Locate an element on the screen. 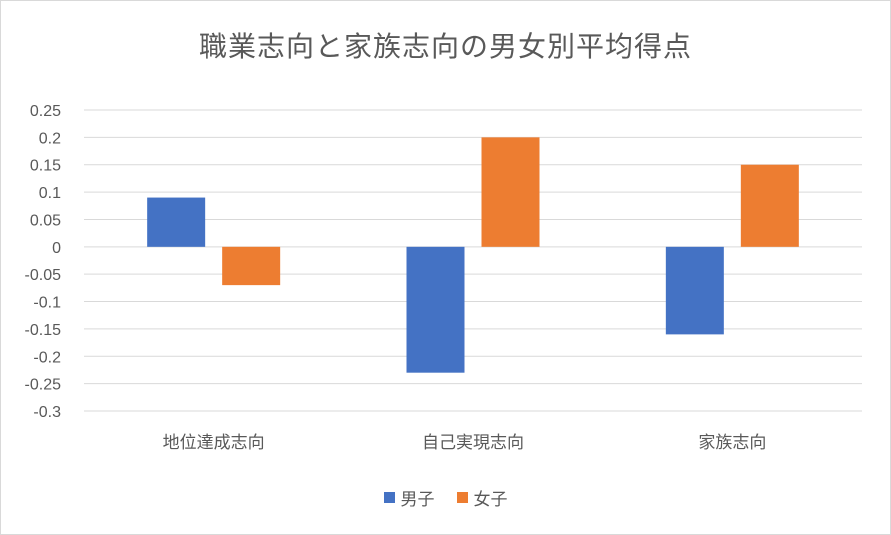 This screenshot has height=535, width=891. y-tick-label: 0.05 is located at coordinates (45, 220).